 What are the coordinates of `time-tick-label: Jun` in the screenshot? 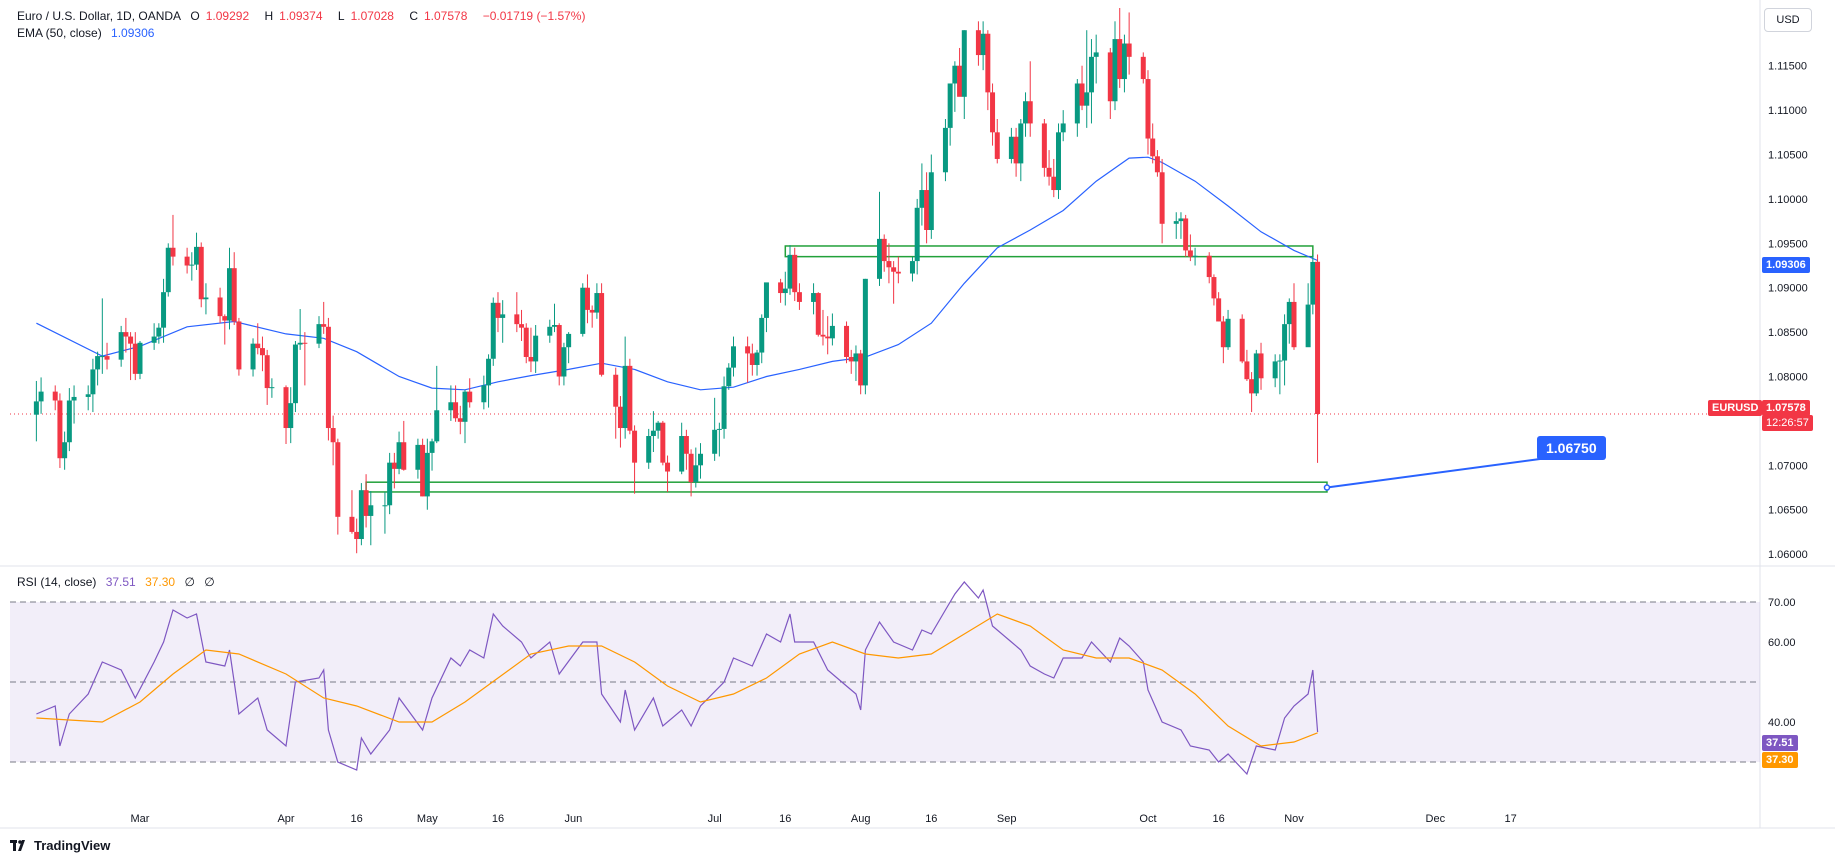 It's located at (573, 819).